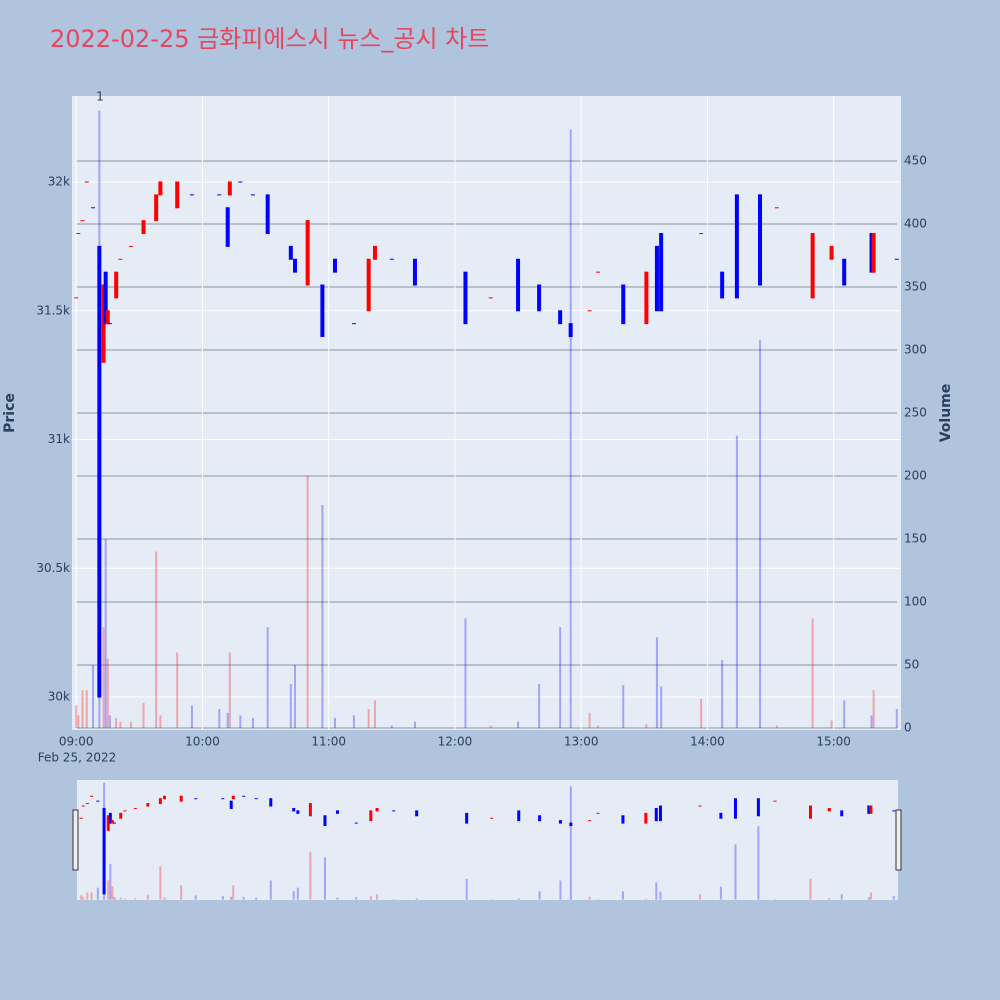 The image size is (1000, 1000). Describe the element at coordinates (915, 475) in the screenshot. I see `y2-tick-label: 200` at that location.